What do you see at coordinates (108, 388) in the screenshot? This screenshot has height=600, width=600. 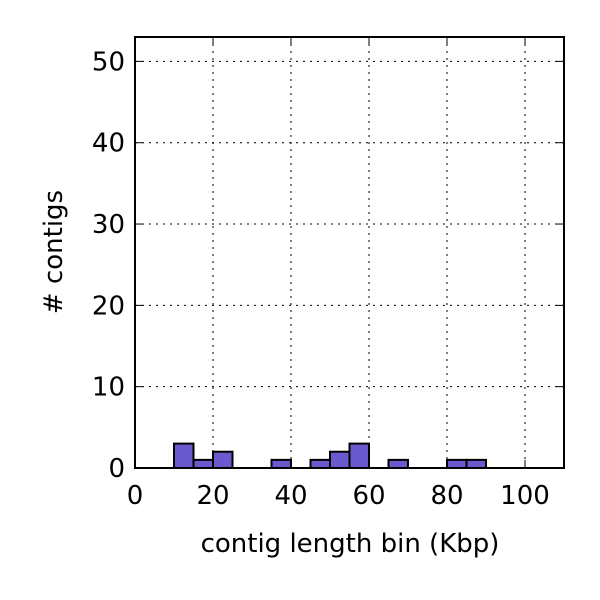 I see `y-tick-label: 10` at bounding box center [108, 388].